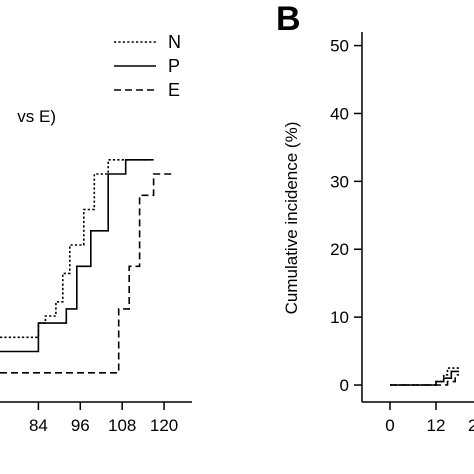 This screenshot has width=474, height=474. I want to click on panel-b-x-ticks: 0 12 2, so click(429, 418).